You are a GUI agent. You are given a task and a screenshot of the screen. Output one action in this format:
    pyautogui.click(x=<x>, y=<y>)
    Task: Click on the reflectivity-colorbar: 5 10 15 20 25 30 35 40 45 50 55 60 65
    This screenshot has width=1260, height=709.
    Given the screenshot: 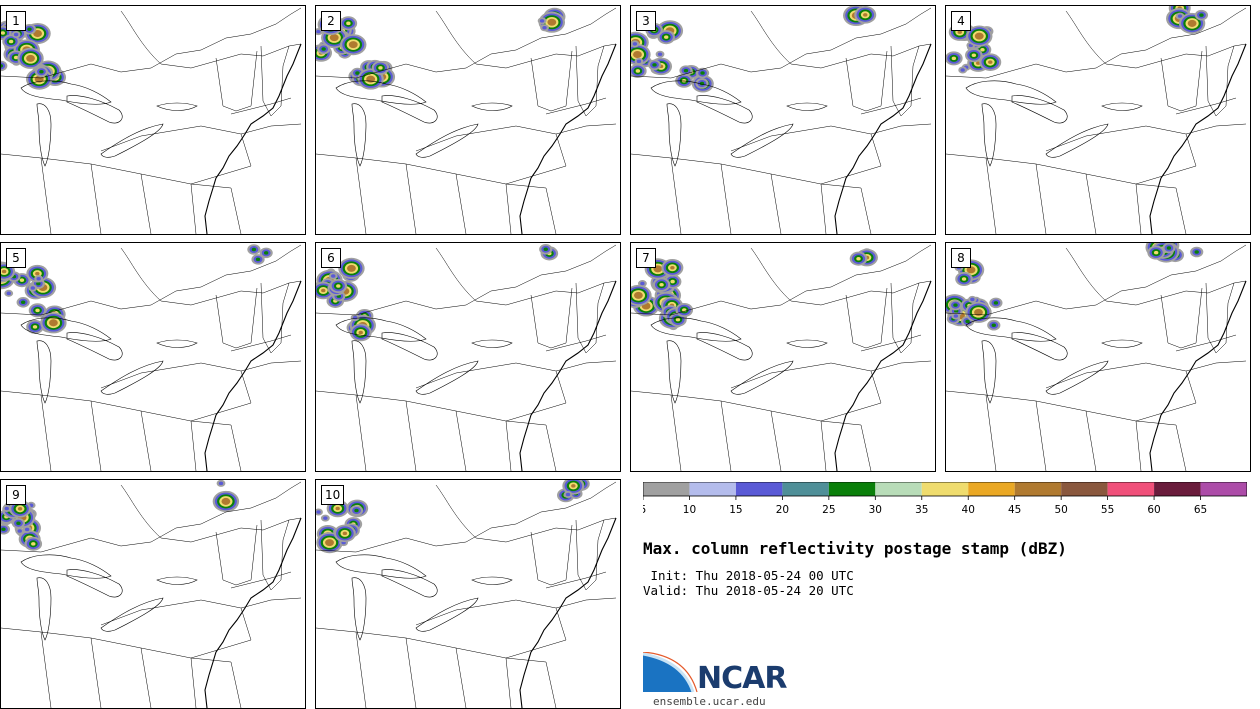 What is the action you would take?
    pyautogui.click(x=945, y=499)
    